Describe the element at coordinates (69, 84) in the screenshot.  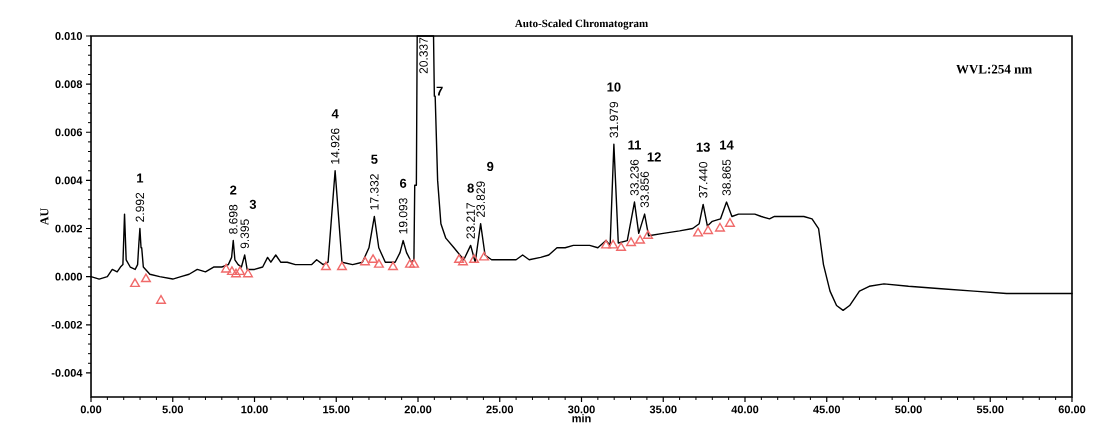
I see `y-tick-label: 0.008` at that location.